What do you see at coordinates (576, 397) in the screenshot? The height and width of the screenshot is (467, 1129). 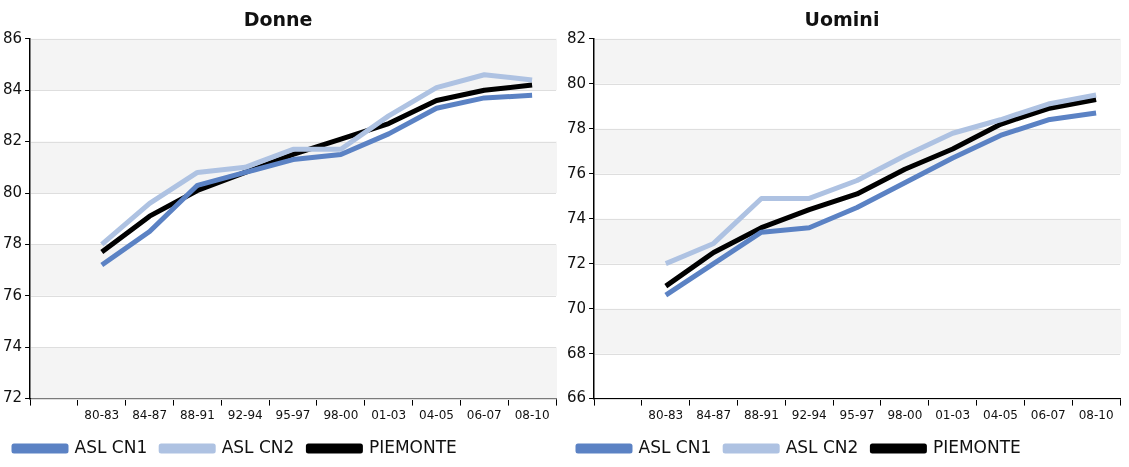 I see `y-tick-label: 66` at bounding box center [576, 397].